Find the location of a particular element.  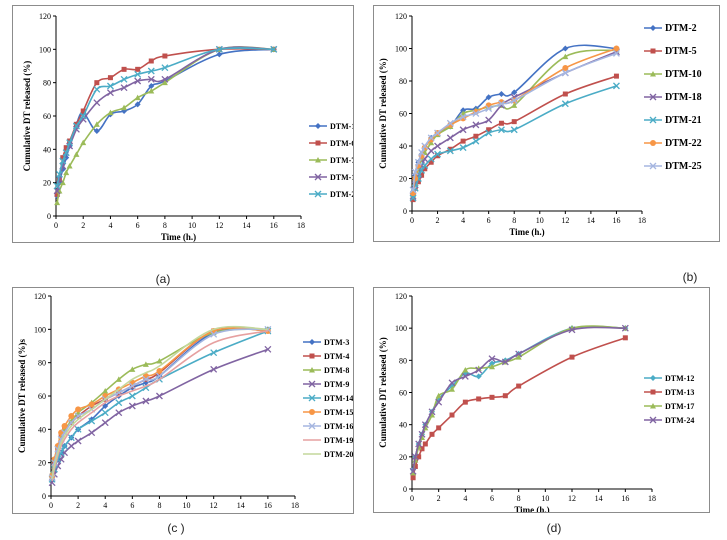

chart1-y-tick-label-4: 80 is located at coordinates (403, 81).